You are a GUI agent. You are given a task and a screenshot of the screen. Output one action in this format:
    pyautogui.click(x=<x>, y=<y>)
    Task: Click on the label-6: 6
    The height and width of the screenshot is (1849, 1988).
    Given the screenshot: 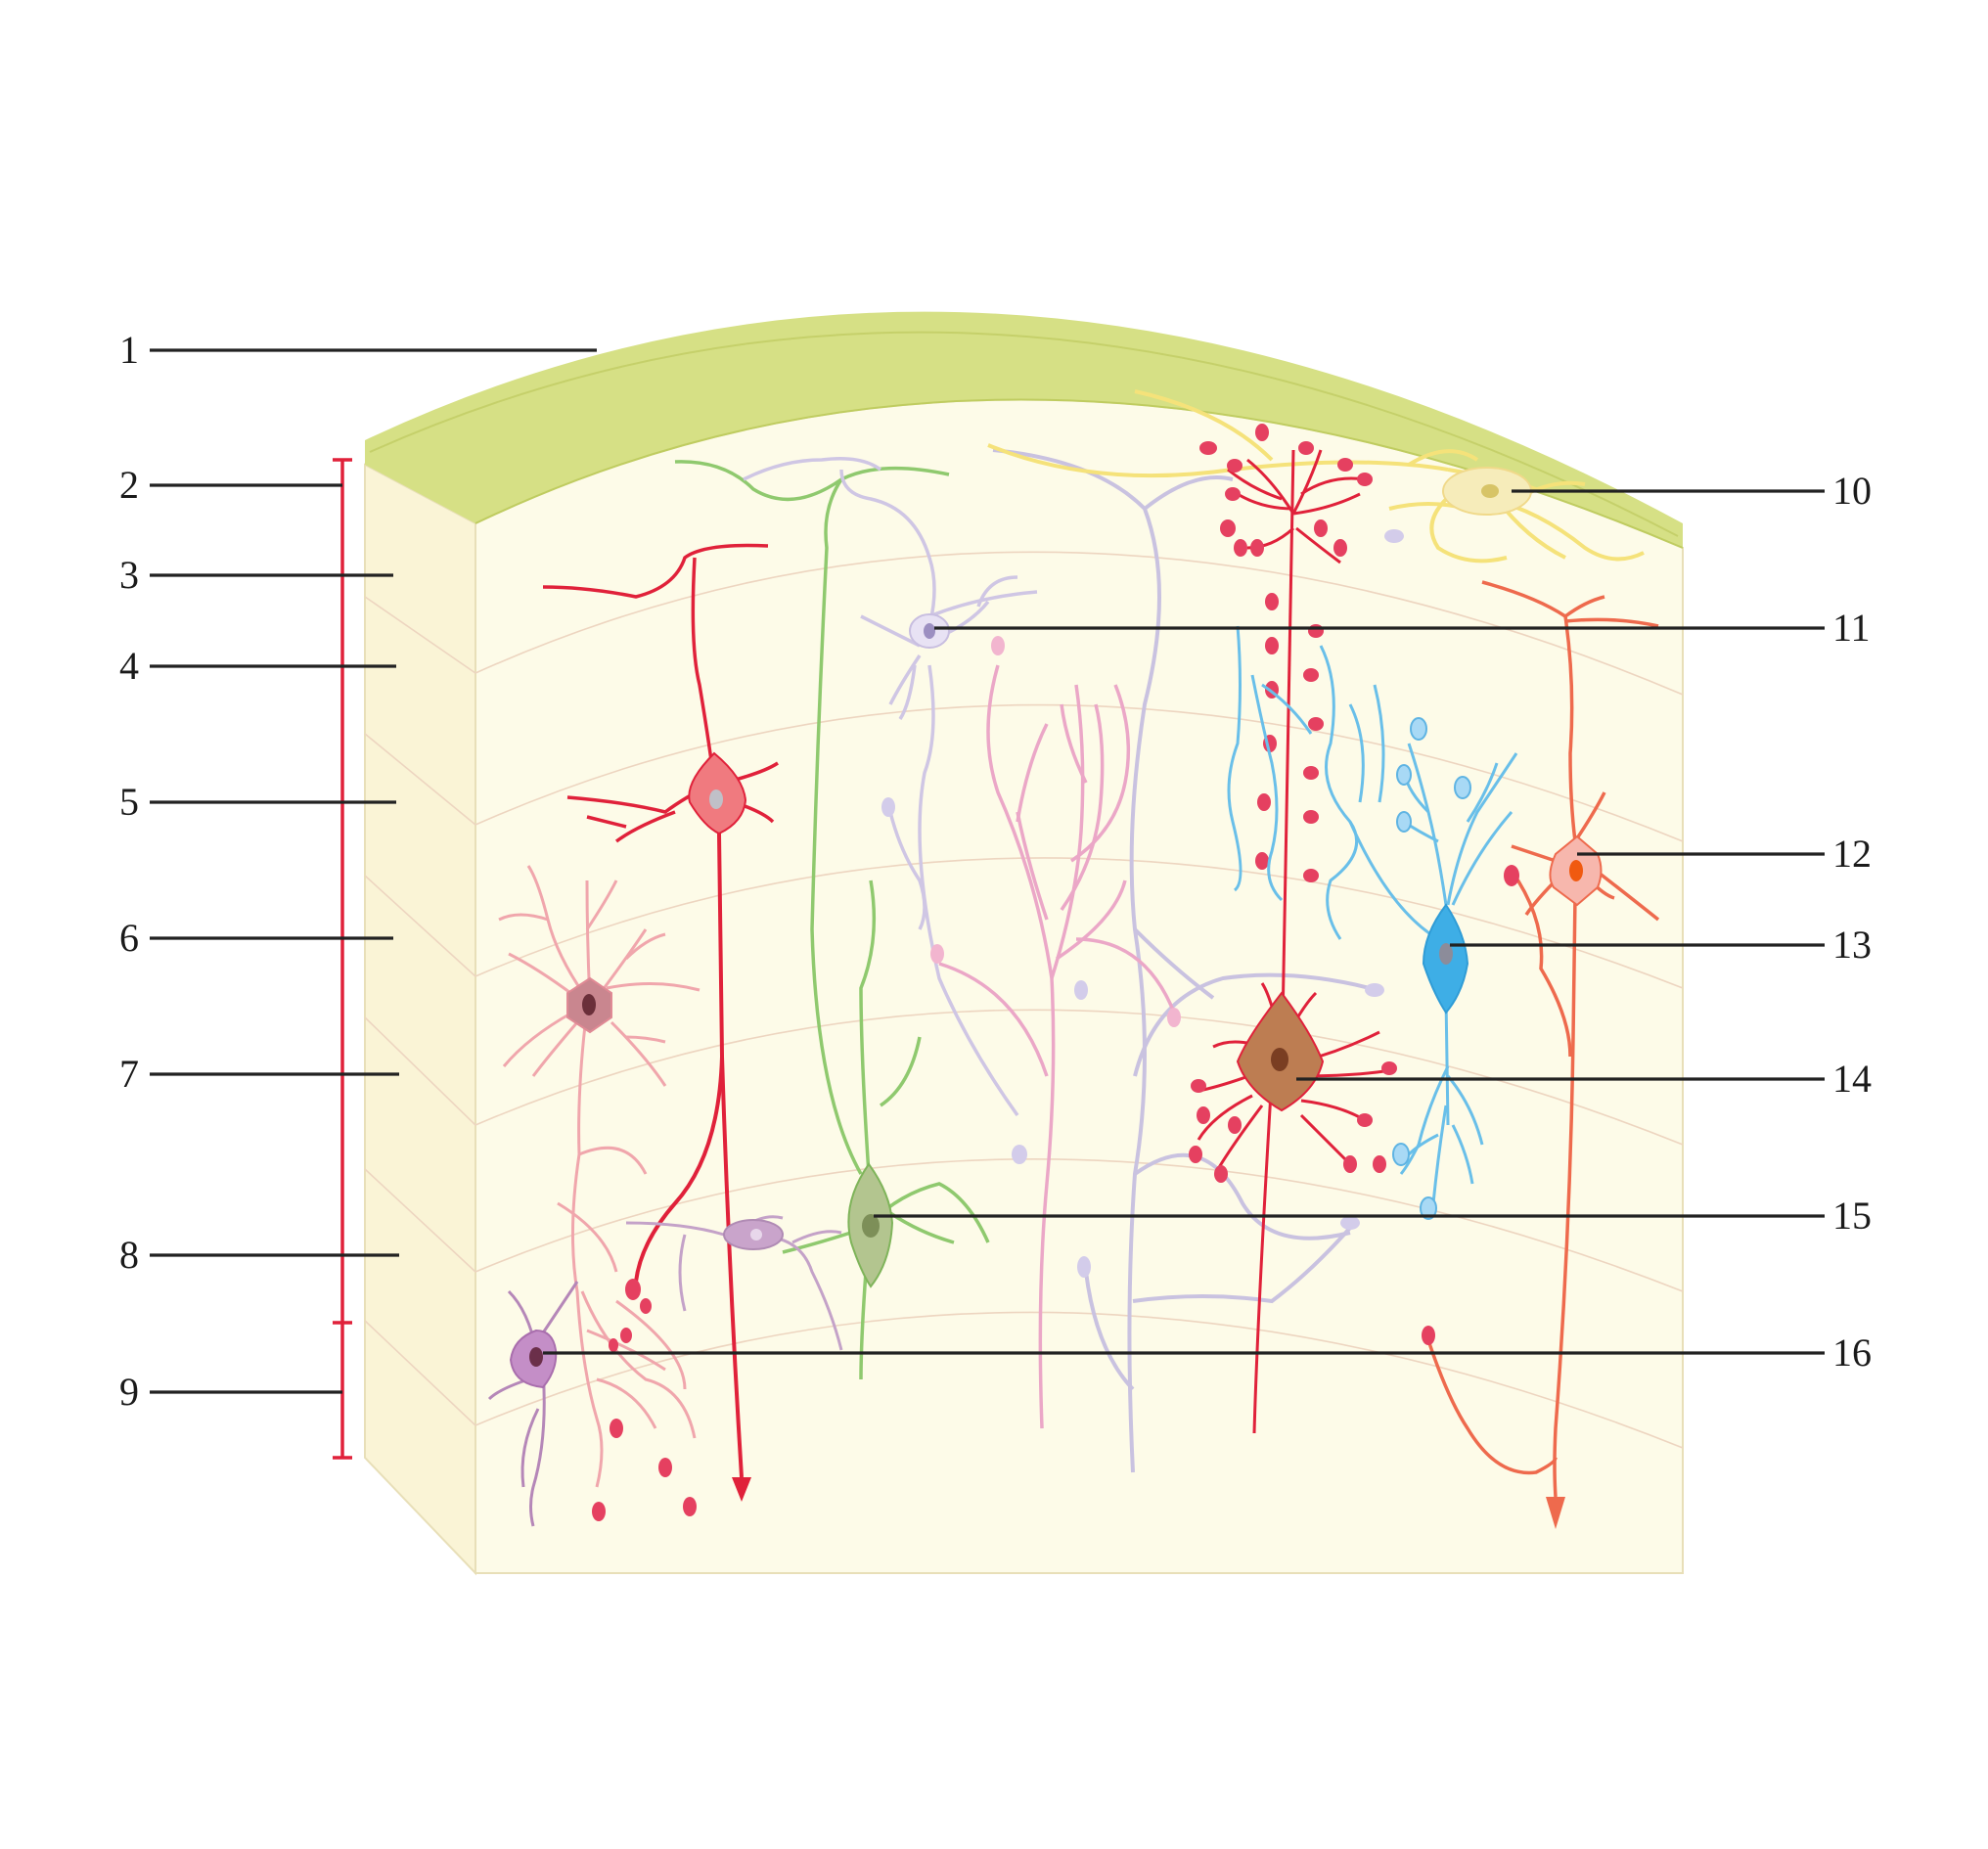 What is the action you would take?
    pyautogui.click(x=129, y=938)
    